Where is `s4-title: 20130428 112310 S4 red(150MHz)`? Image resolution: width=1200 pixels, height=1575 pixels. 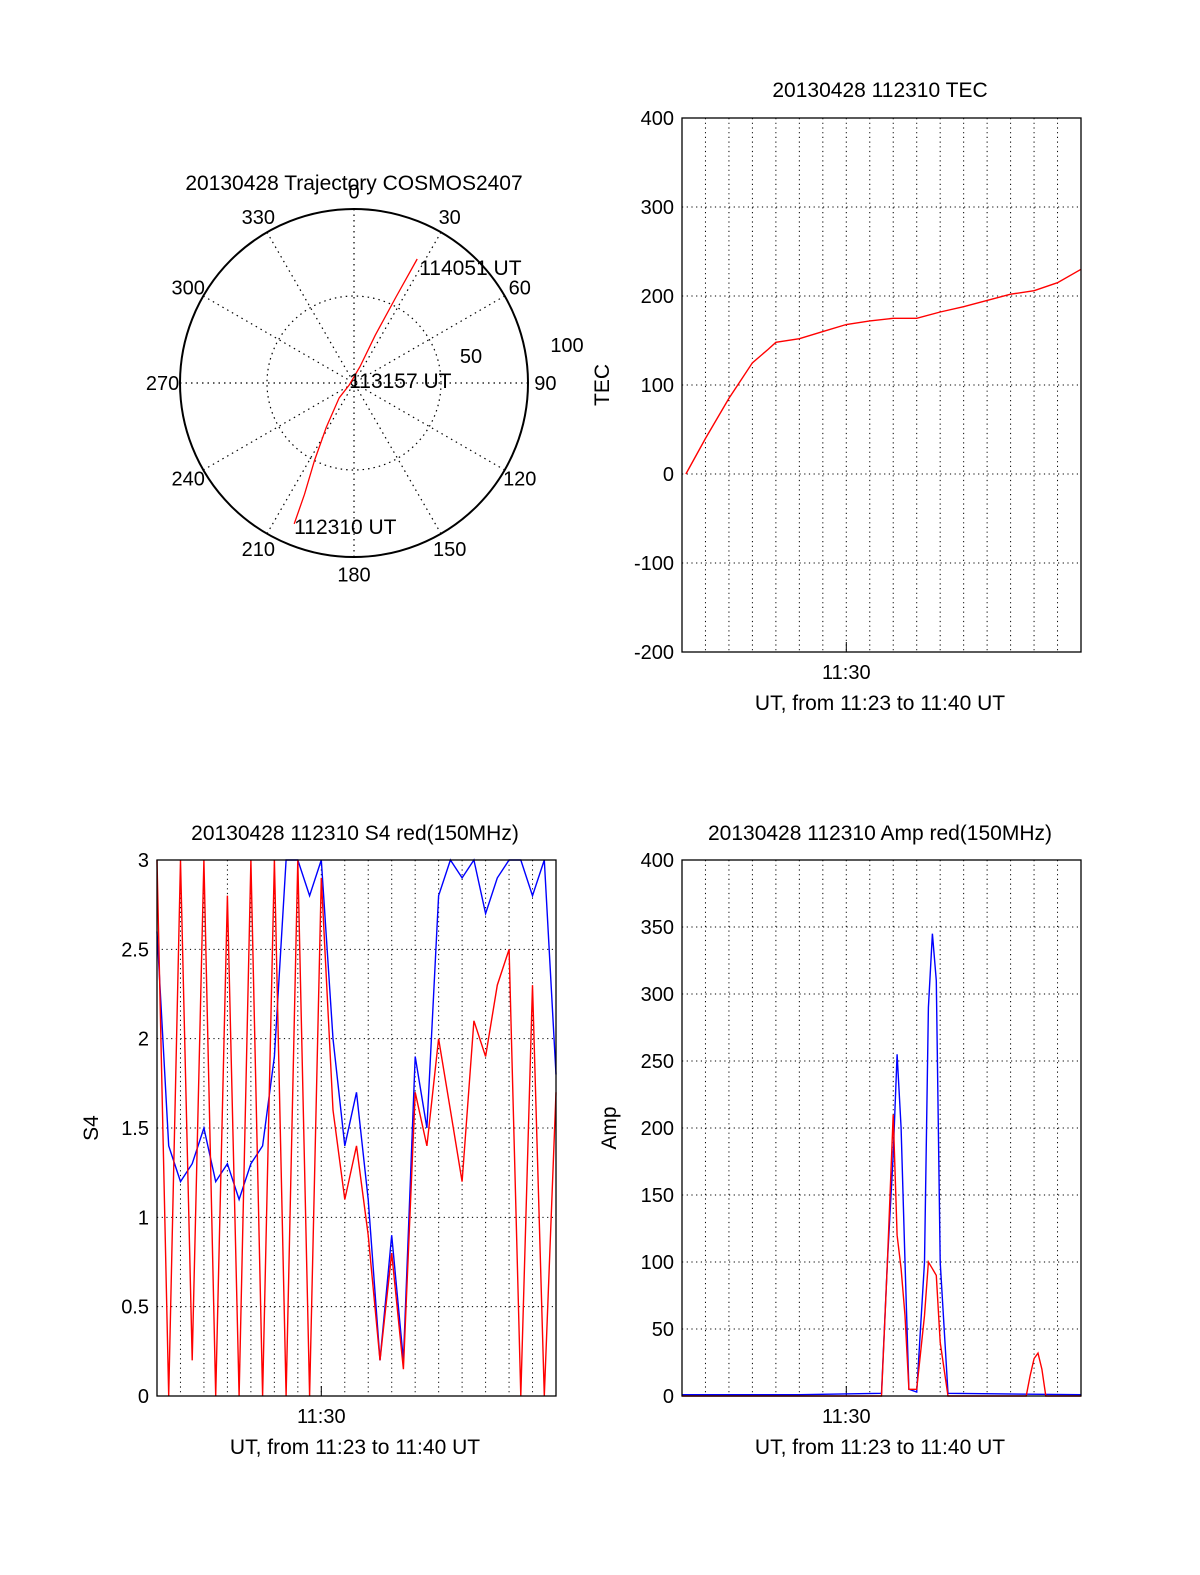
s4-title: 20130428 112310 S4 red(150MHz) is located at coordinates (355, 833).